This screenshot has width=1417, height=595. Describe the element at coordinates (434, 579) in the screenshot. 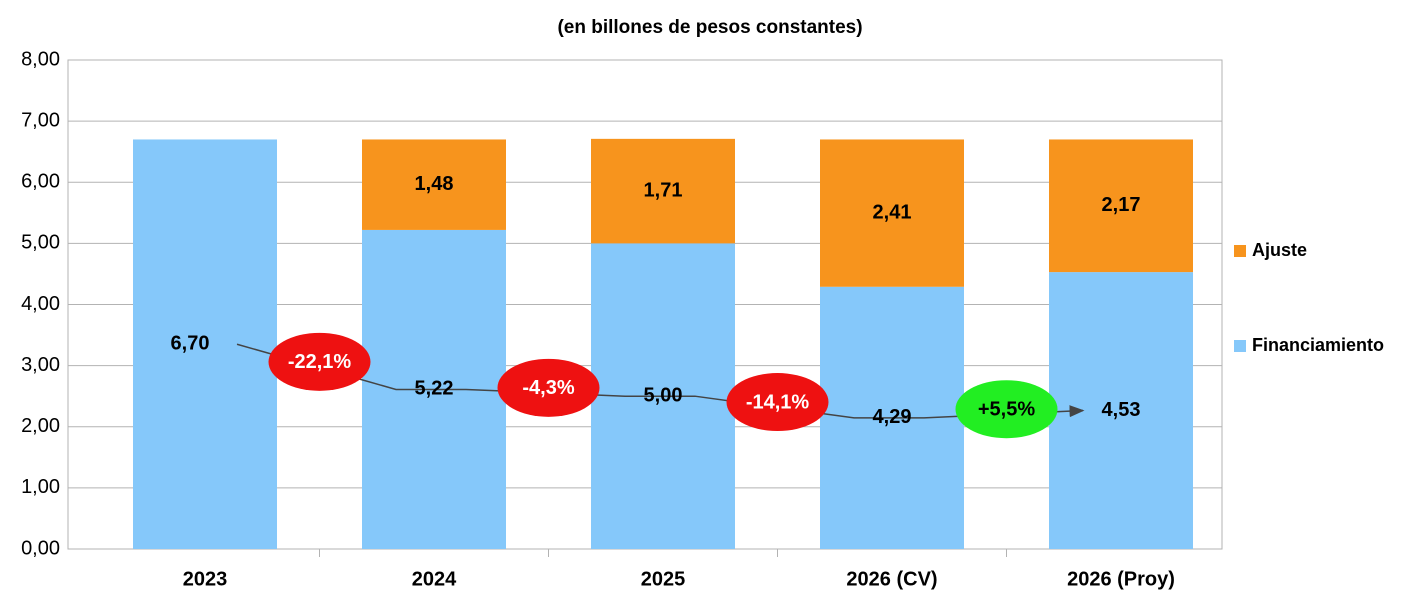

I see `x-tick-label: 2024` at that location.